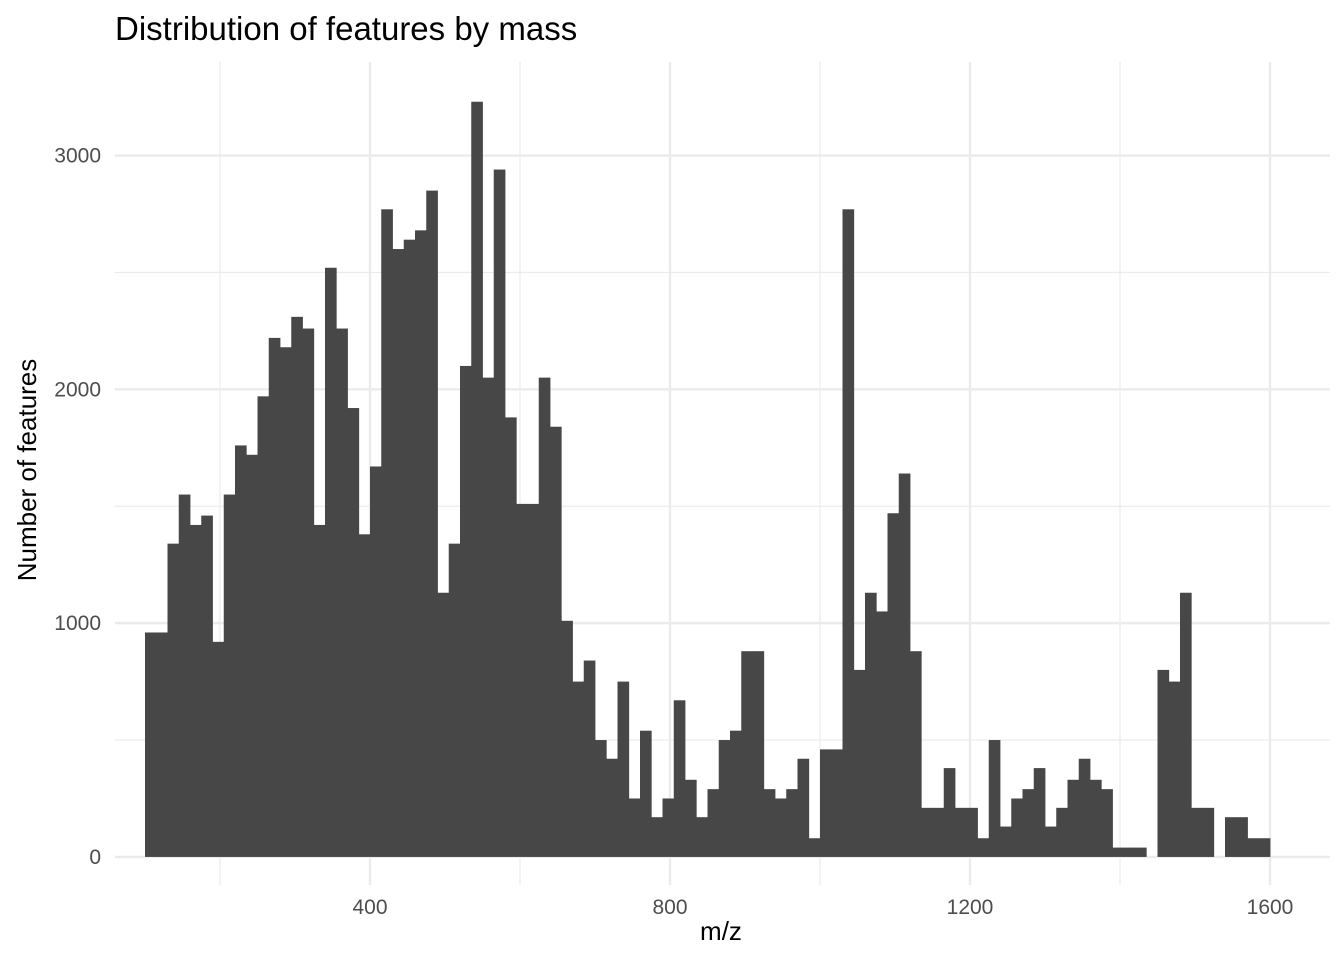 This screenshot has height=960, width=1344. I want to click on x-axis-title: m/z, so click(721, 931).